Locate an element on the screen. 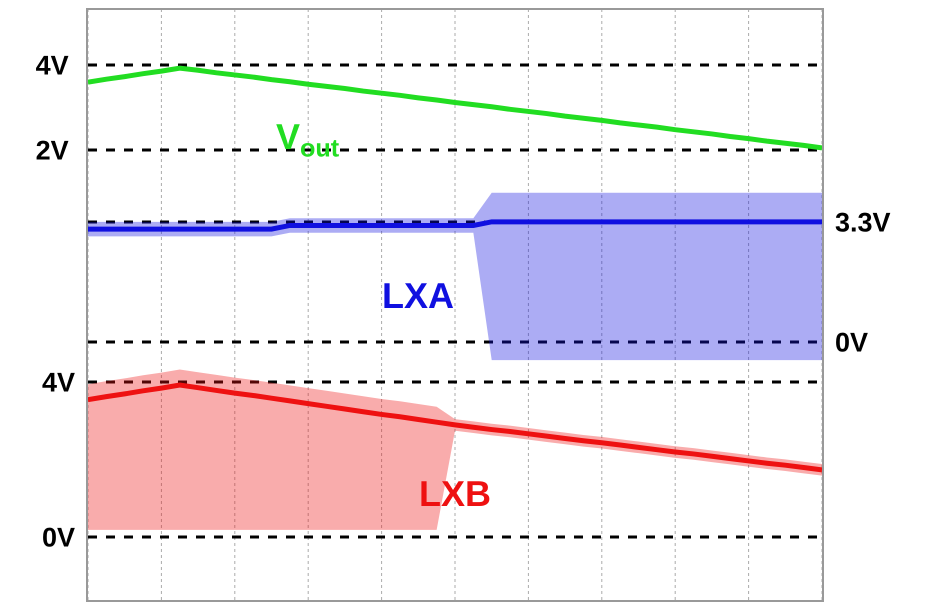  y2-tick-label: 3.3V is located at coordinates (863, 222).